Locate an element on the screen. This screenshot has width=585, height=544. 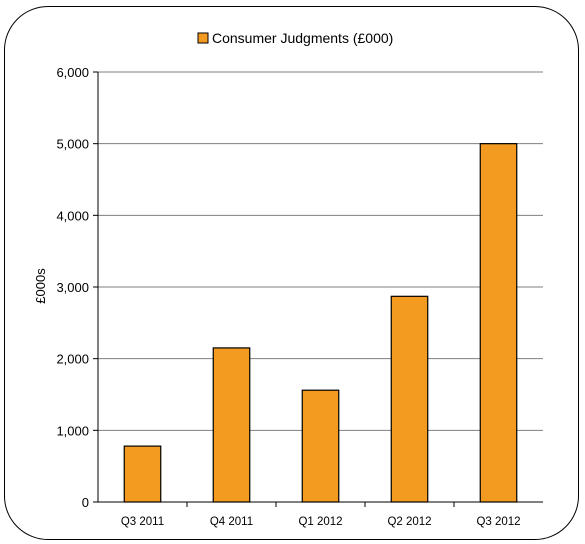
legend-label: Consumer Judgments (£000) is located at coordinates (302, 38).